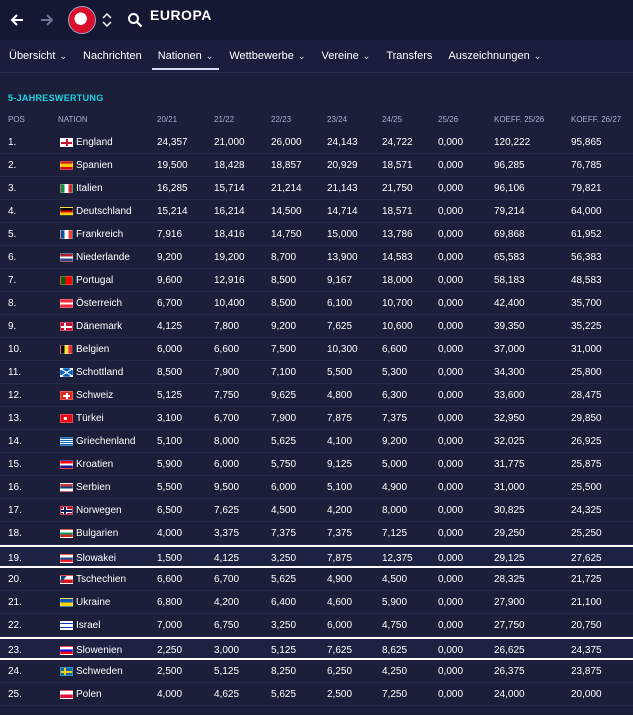 The image size is (633, 715). What do you see at coordinates (227, 395) in the screenshot?
I see `row-season-value: 7,750` at bounding box center [227, 395].